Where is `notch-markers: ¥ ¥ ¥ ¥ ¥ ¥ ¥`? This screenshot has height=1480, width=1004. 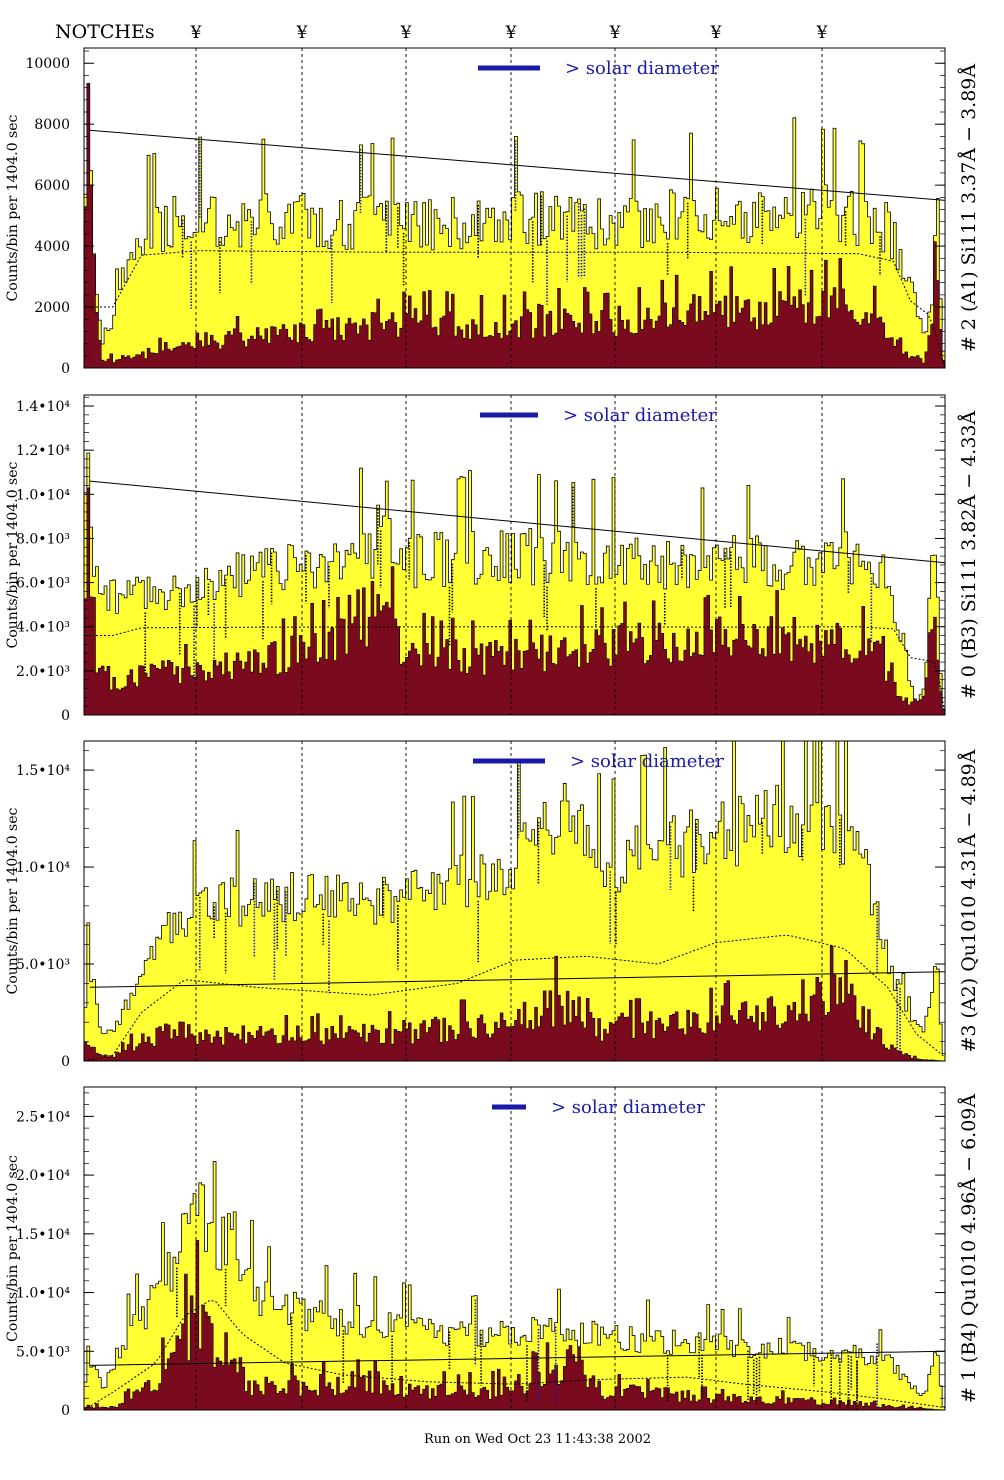
notch-markers: ¥ ¥ ¥ ¥ ¥ ¥ ¥ is located at coordinates (509, 33).